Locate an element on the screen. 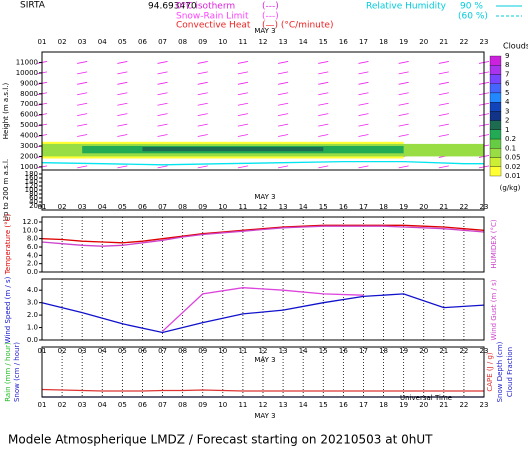 Image resolution: width=528 pixels, height=450 pixels. x-tick-label: 09 is located at coordinates (202, 42).